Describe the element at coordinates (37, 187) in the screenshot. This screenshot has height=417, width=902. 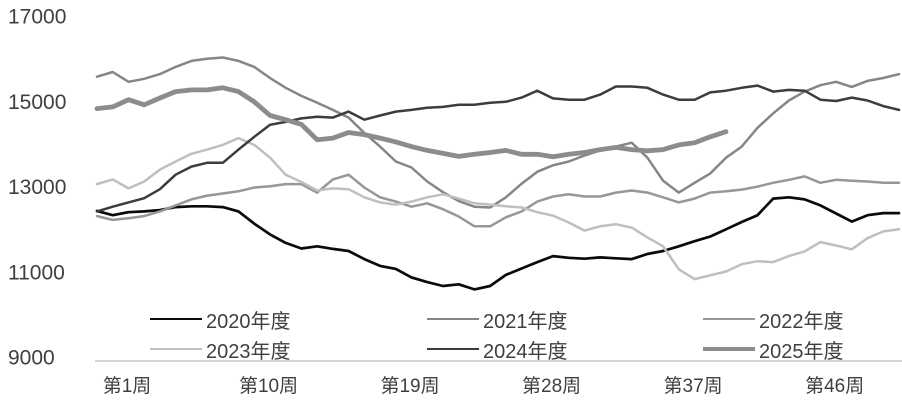
I see `y-axis-tick-label: 13000` at that location.